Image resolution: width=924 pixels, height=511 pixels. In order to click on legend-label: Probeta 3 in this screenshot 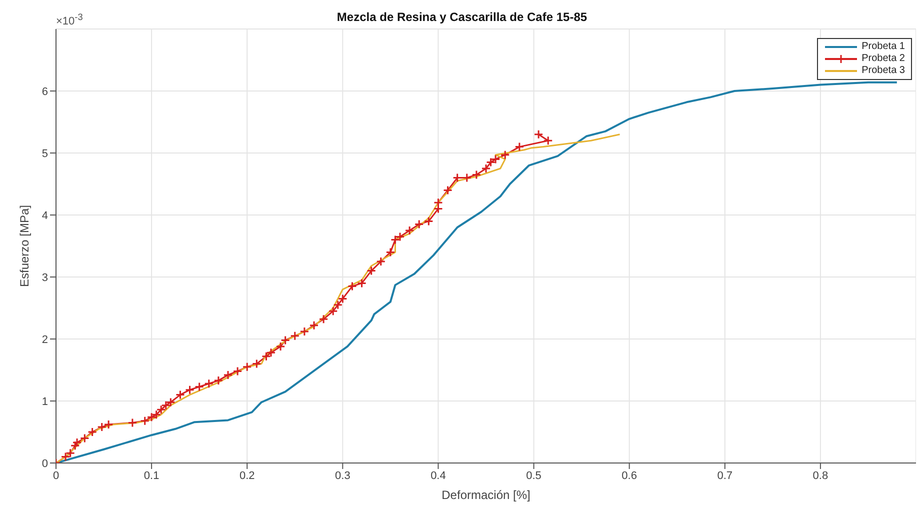, I will do `click(883, 71)`.